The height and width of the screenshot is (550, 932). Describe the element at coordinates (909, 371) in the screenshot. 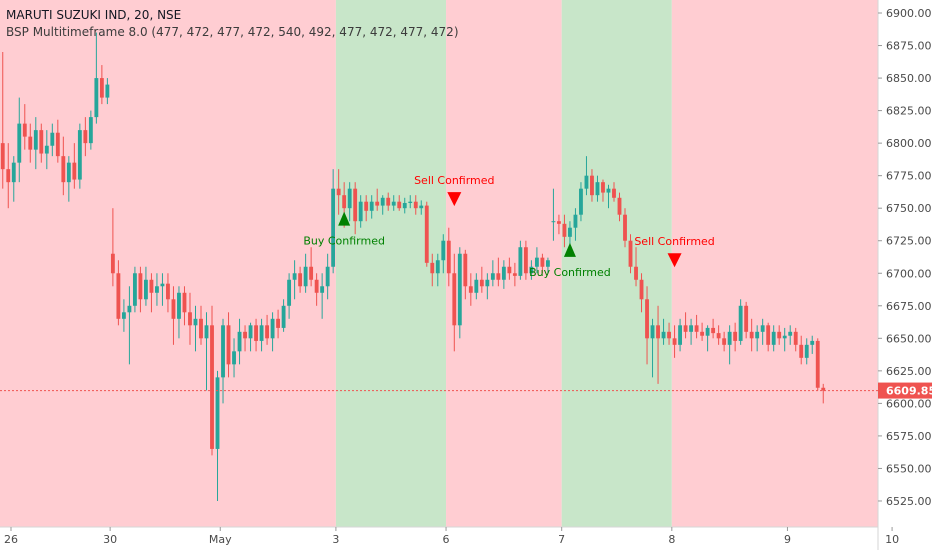

I see `y-tick-label: 6625.00` at that location.